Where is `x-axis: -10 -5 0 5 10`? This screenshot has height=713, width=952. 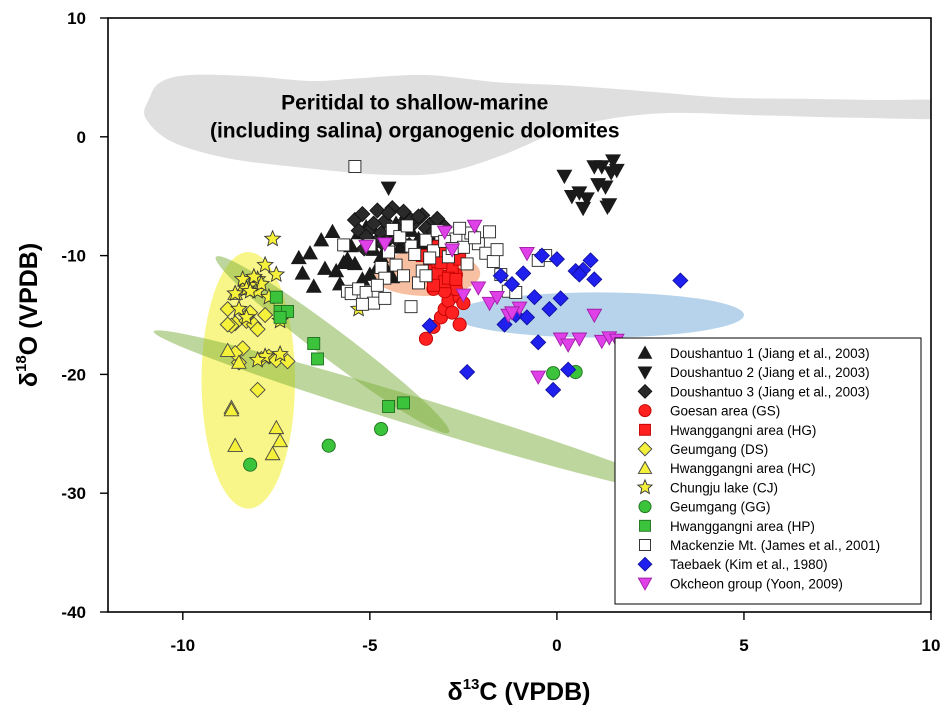 x-axis: -10 -5 0 5 10 is located at coordinates (555, 633).